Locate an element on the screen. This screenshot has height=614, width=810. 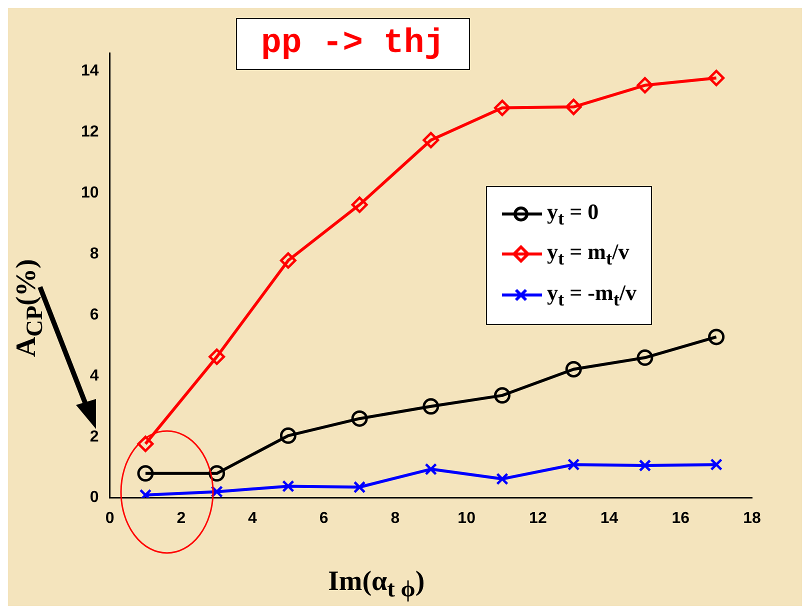
x-axis-title: Im(α$_{t ϕ}$) is located at coordinates (376, 585).